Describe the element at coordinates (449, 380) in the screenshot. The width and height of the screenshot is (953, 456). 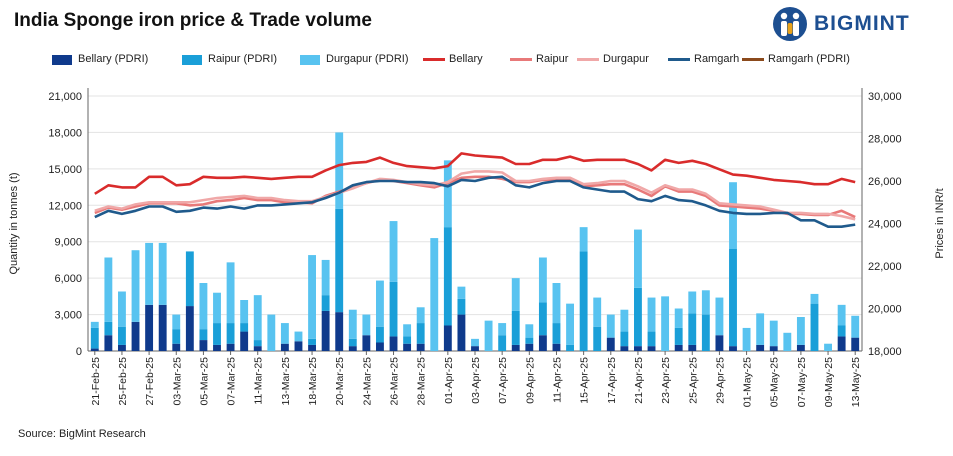
I see `x-tick-label: 01-Apr-25` at that location.